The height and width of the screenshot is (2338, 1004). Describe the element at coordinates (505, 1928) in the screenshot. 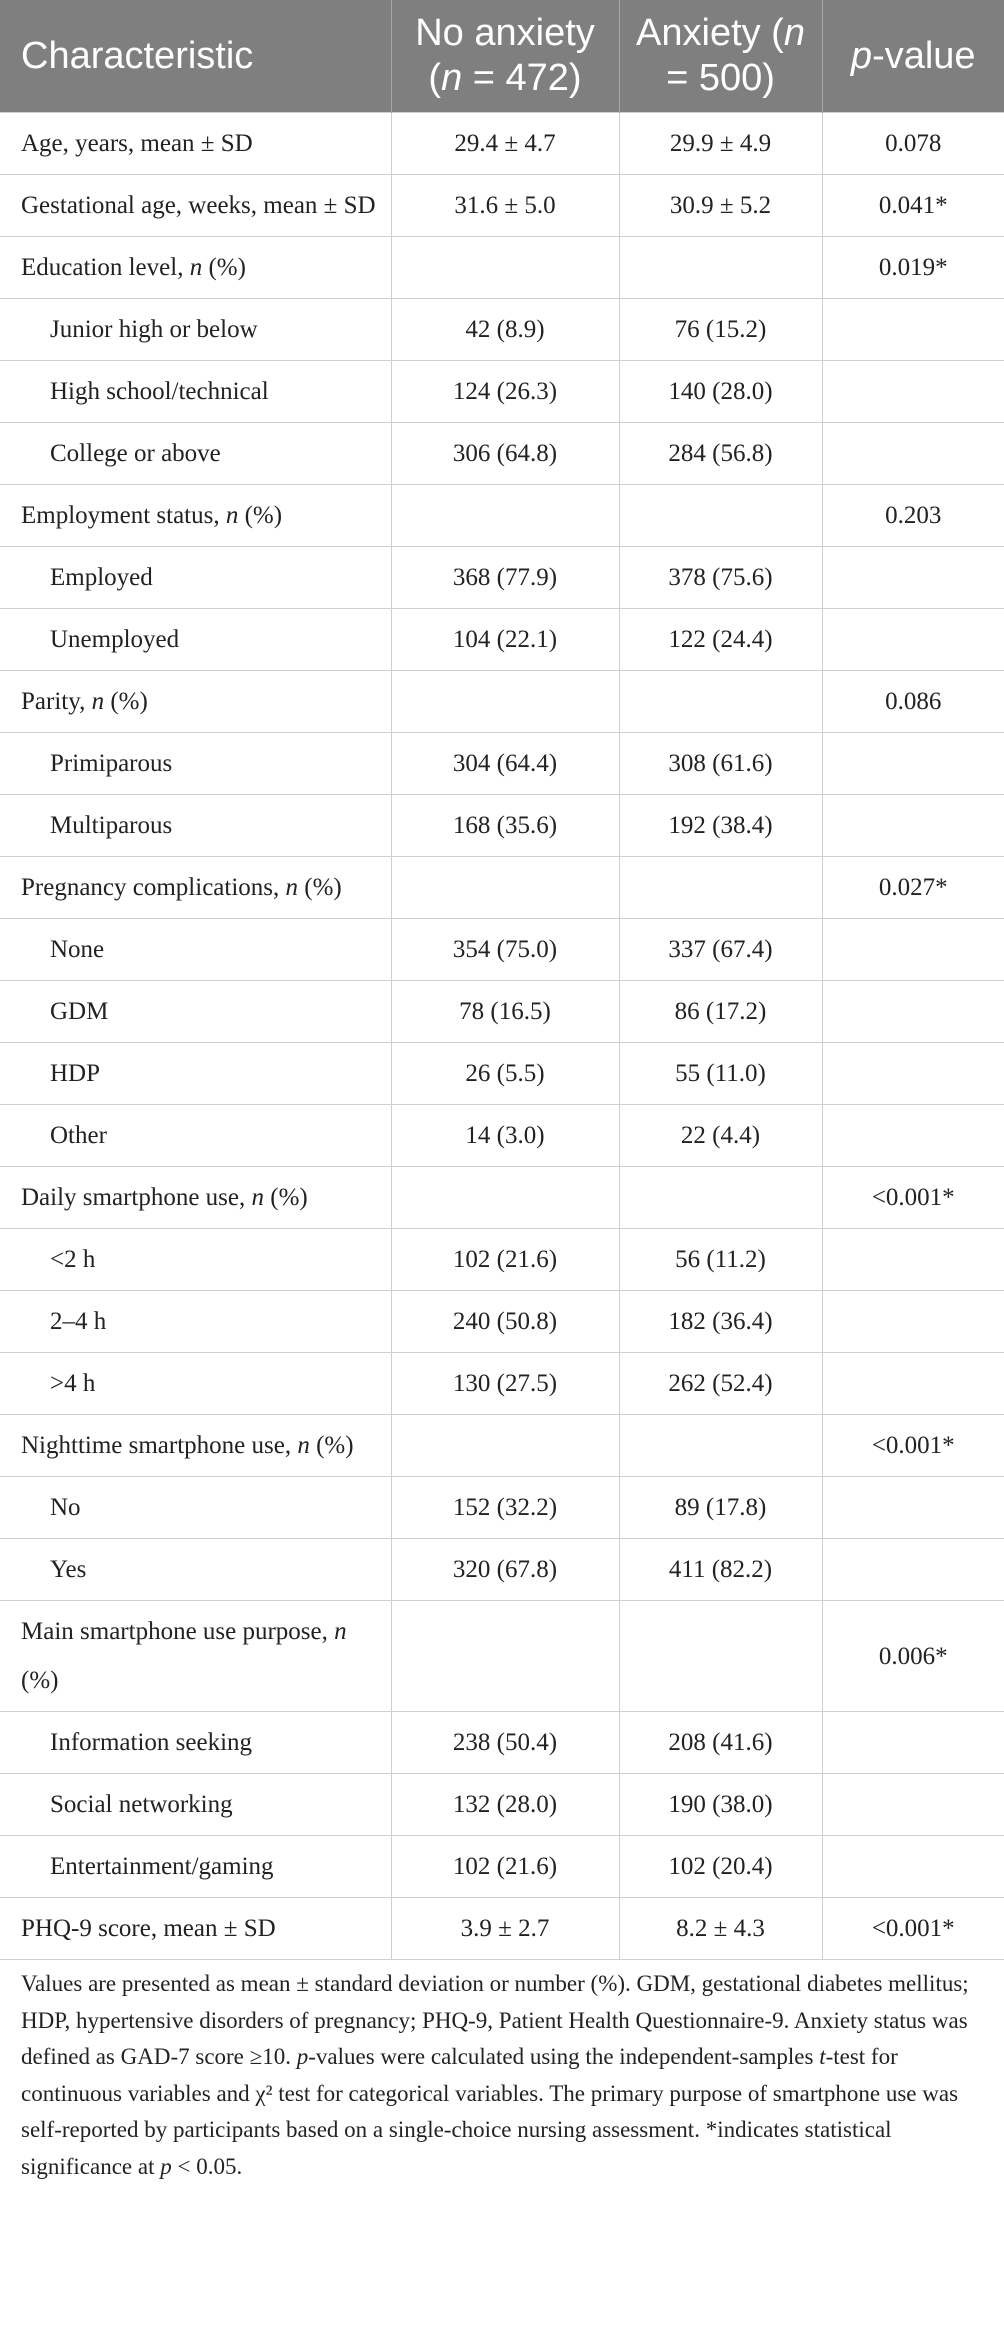

I see `cell: 3.9 ± 2.7` at that location.